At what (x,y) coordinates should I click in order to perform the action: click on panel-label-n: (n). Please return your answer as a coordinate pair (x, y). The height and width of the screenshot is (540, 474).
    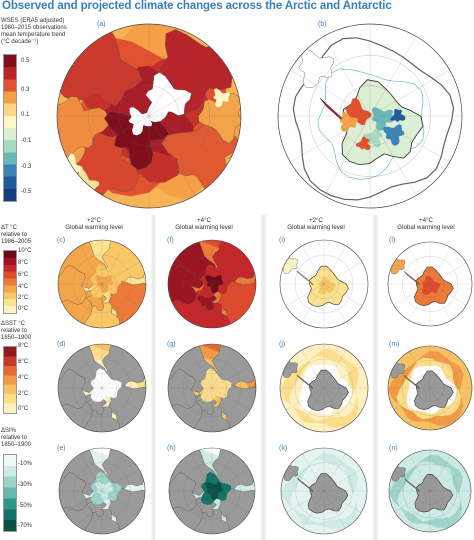
    Looking at the image, I should click on (393, 448).